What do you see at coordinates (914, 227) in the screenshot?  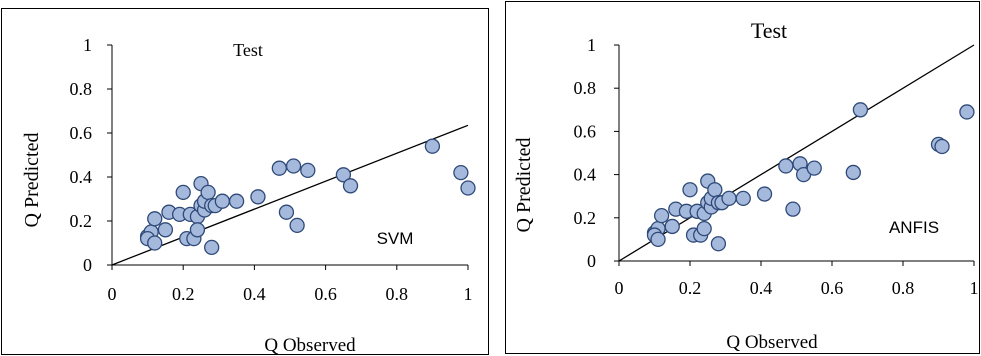 I see `model-label: ANFIS` at bounding box center [914, 227].